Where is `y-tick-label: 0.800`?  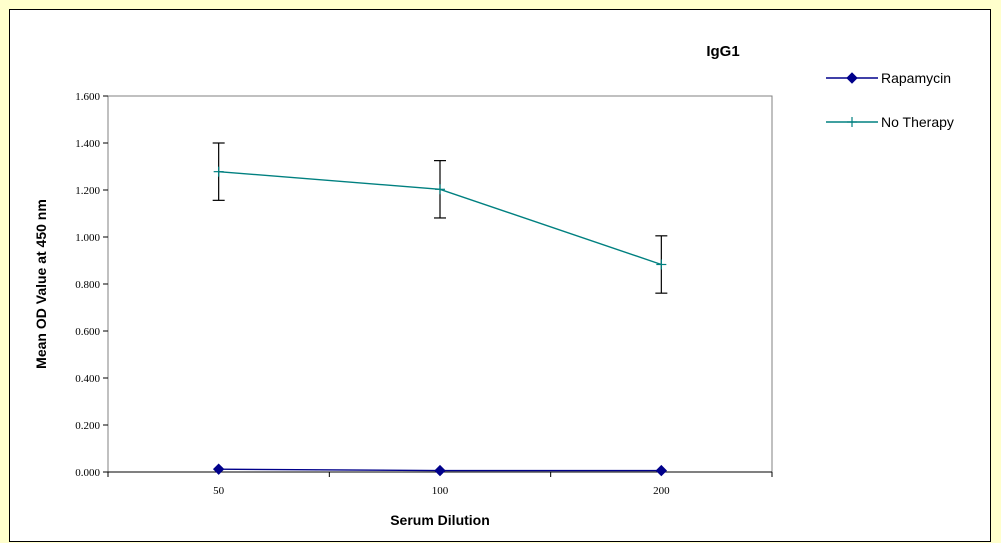 y-tick-label: 0.800 is located at coordinates (87, 285).